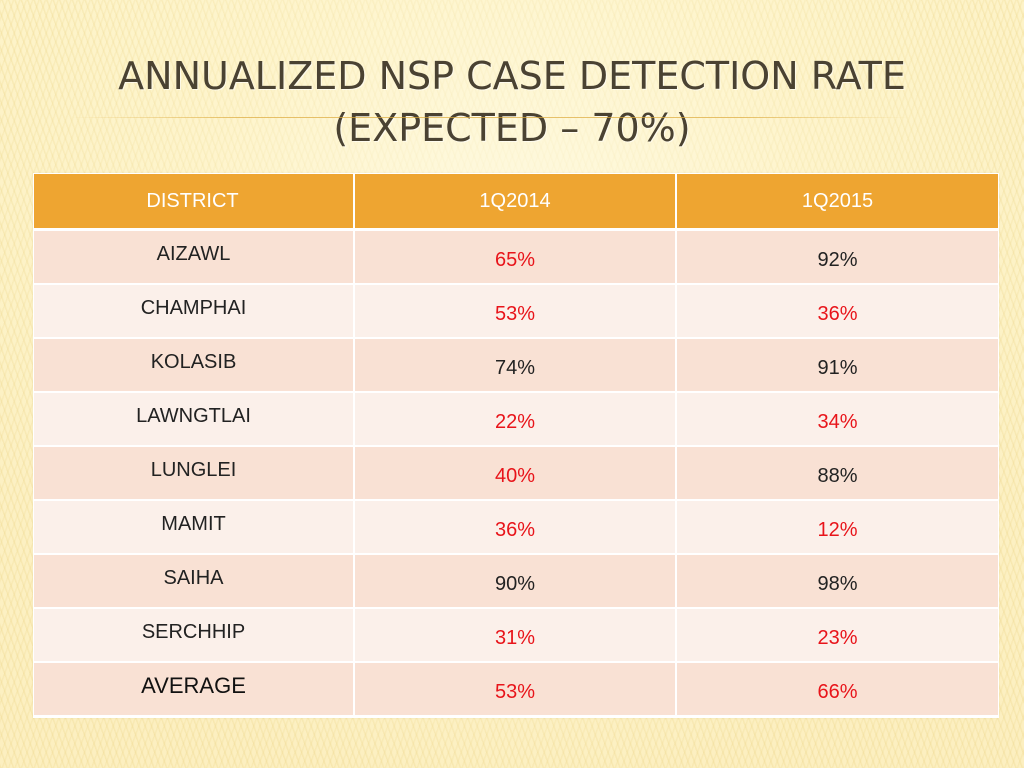 The image size is (1024, 768). I want to click on rate-1q2015-cell: 12%, so click(837, 527).